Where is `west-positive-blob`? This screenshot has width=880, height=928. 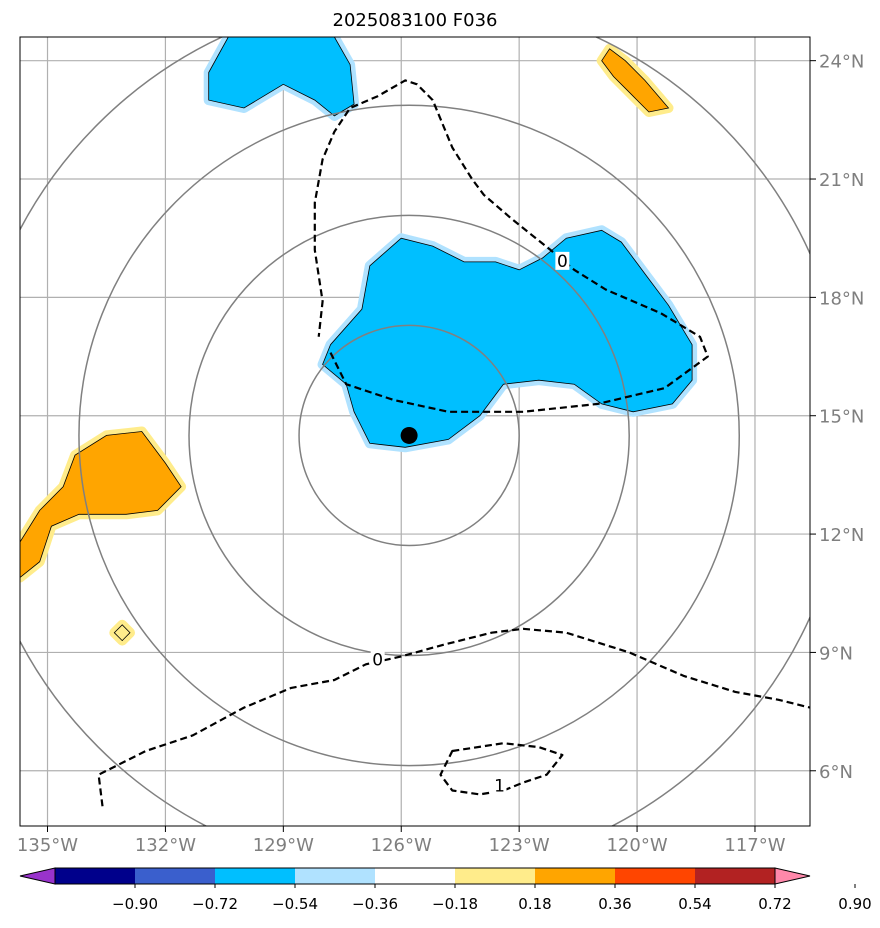 west-positive-blob is located at coordinates (101, 504).